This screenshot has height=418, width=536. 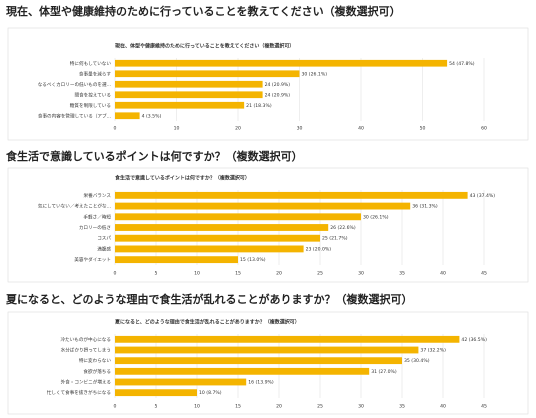 What do you see at coordinates (154, 156) in the screenshot?
I see `heading: 食生活で意識しているポイントは何ですか？（複数選択可）` at bounding box center [154, 156].